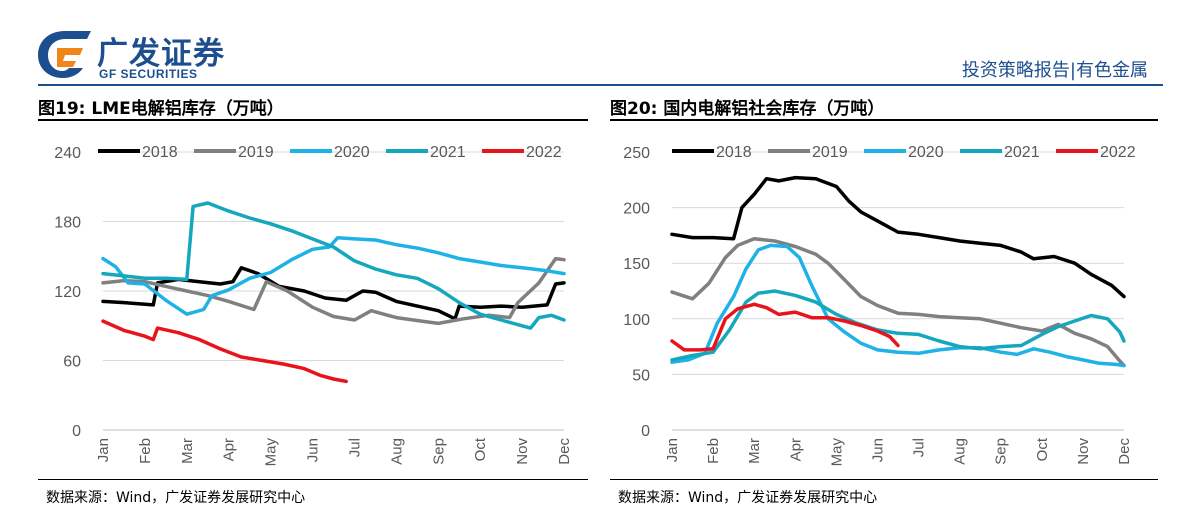  Describe the element at coordinates (67, 153) in the screenshot. I see `y-tick-label: 240` at that location.